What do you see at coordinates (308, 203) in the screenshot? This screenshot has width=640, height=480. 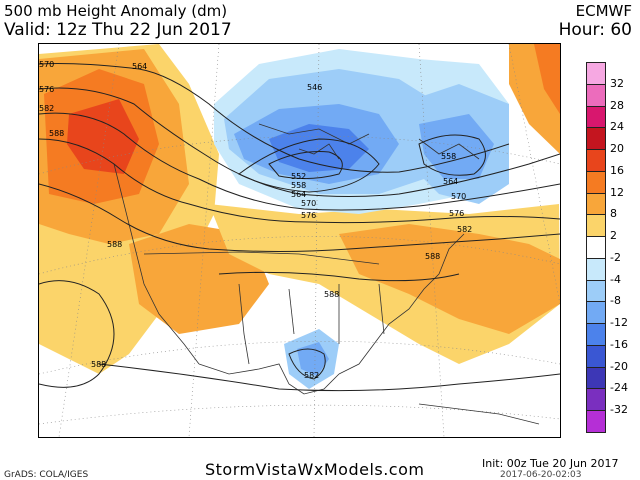 I see `contour-label-570-center: 570` at bounding box center [308, 203].